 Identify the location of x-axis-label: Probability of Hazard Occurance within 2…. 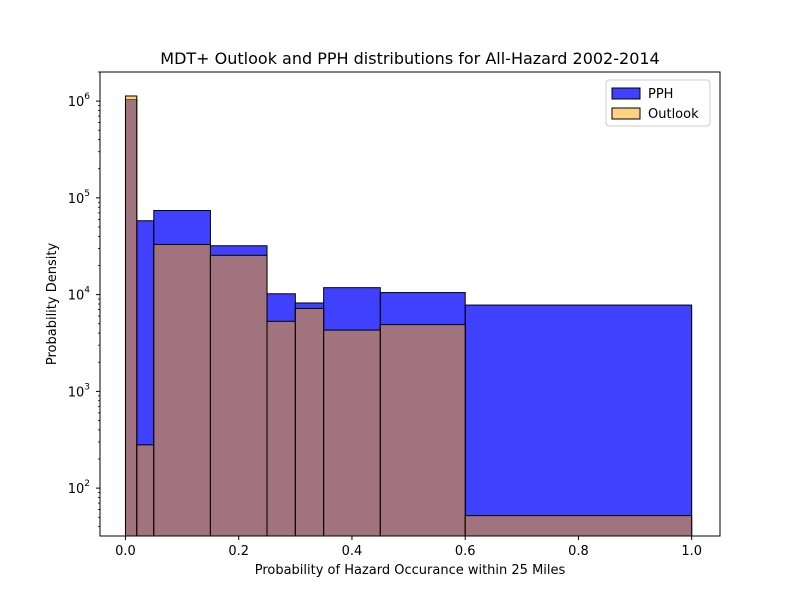
(410, 570).